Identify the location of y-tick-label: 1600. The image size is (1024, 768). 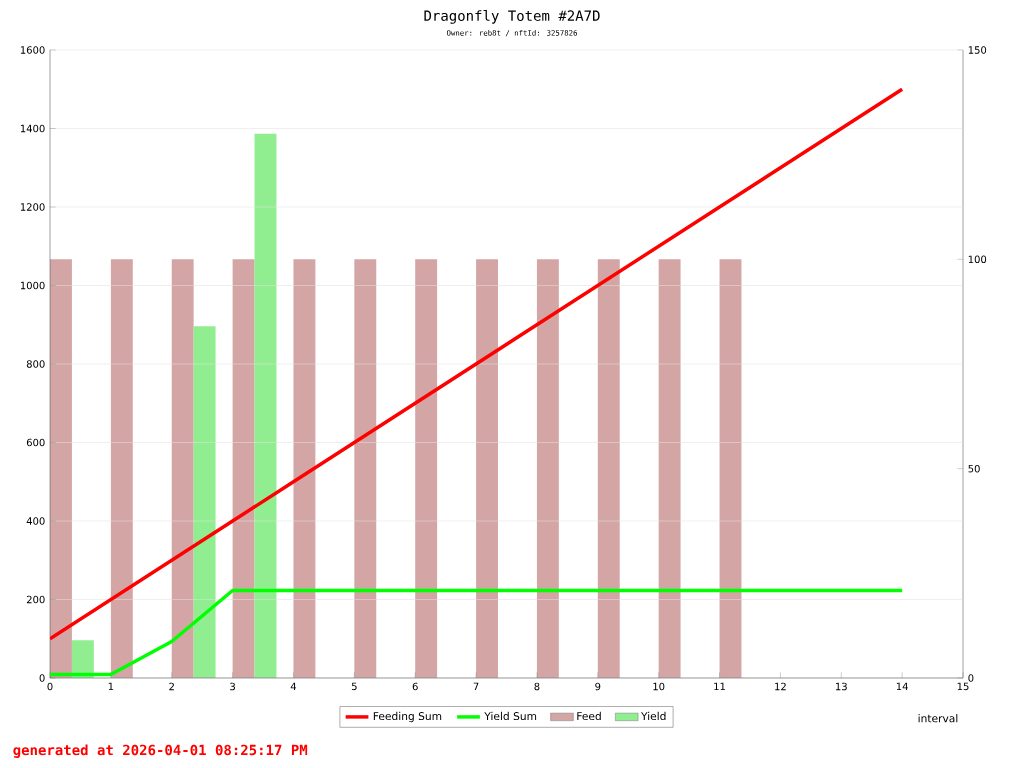
(32, 50).